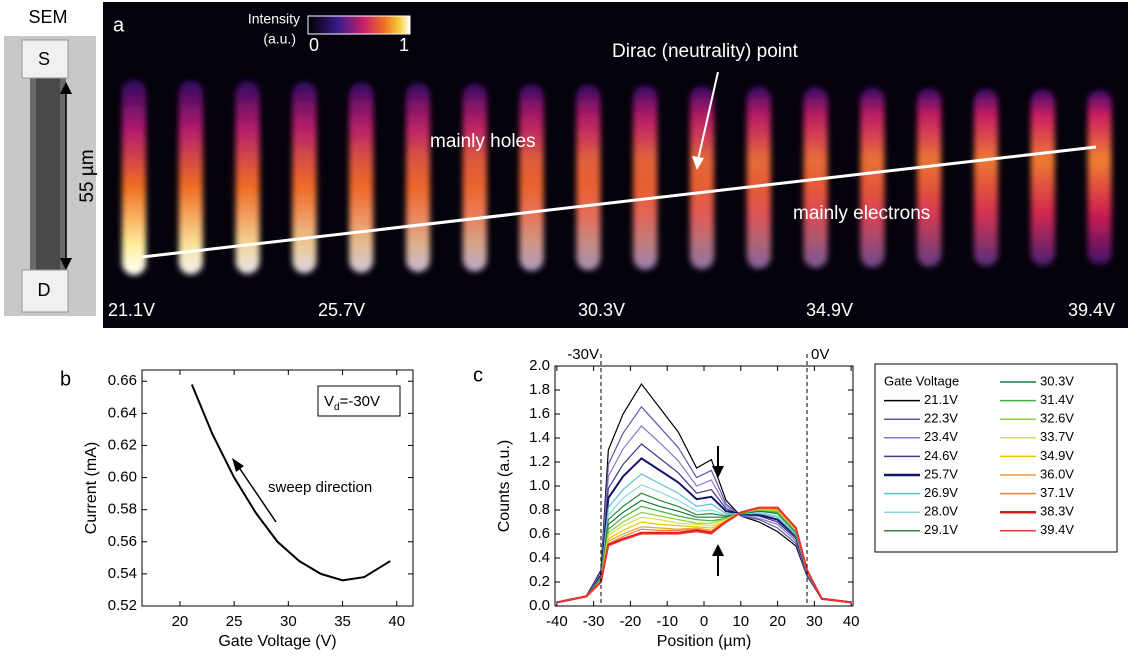  I want to click on sem-contact, so click(45, 59).